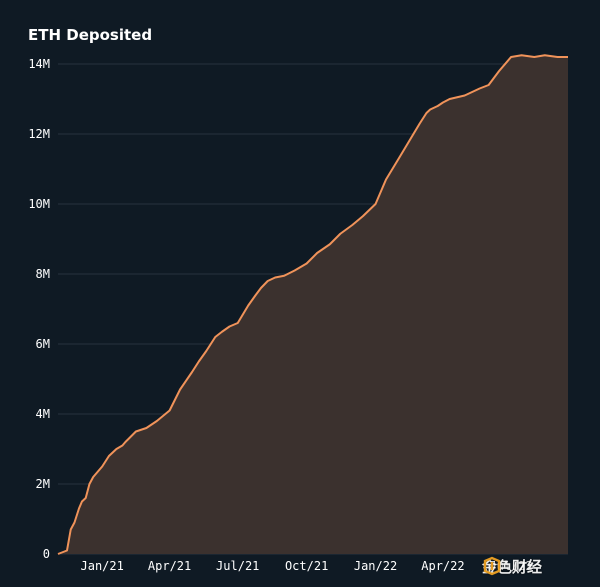 The height and width of the screenshot is (587, 600). Describe the element at coordinates (102, 566) in the screenshot. I see `x-tick-label: Jan/21` at that location.